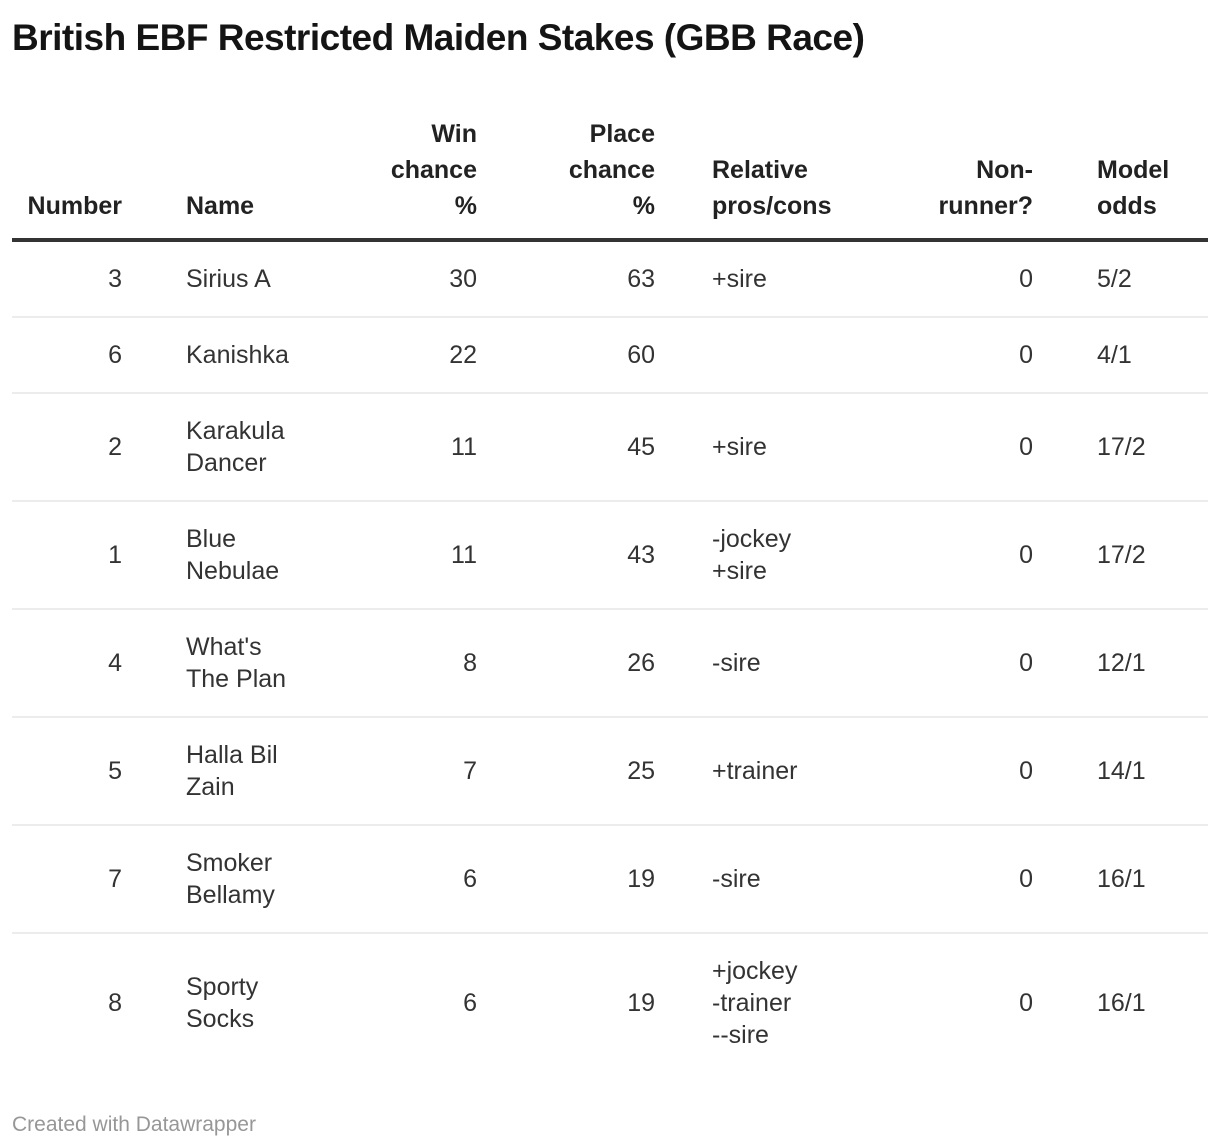 This screenshot has width=1220, height=1148. I want to click on cell-name: Sirius A, so click(228, 279).